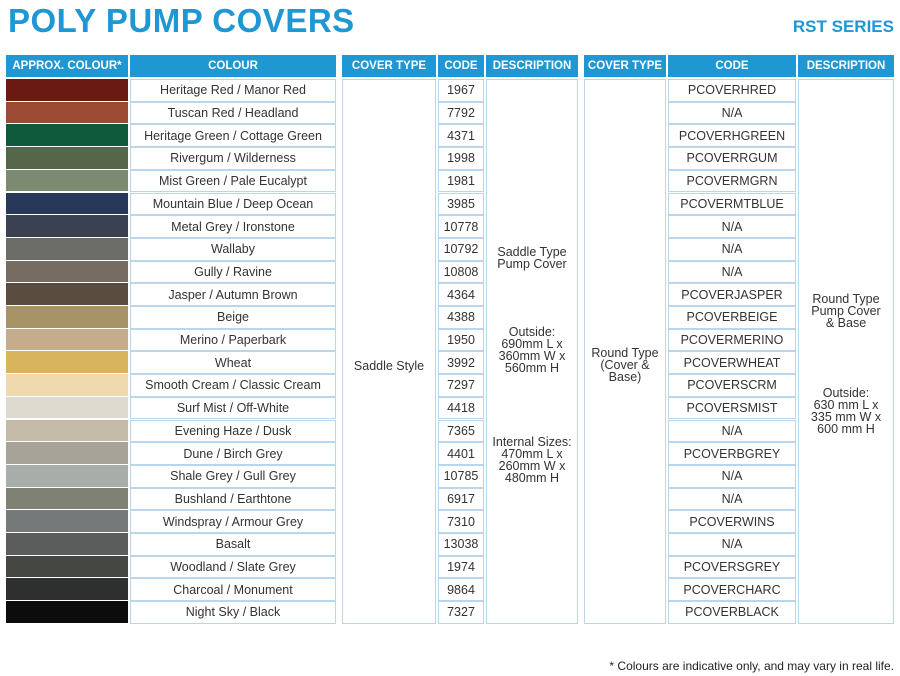  I want to click on round-cover-type-cell: Round Type (Cover & Base), so click(625, 351).